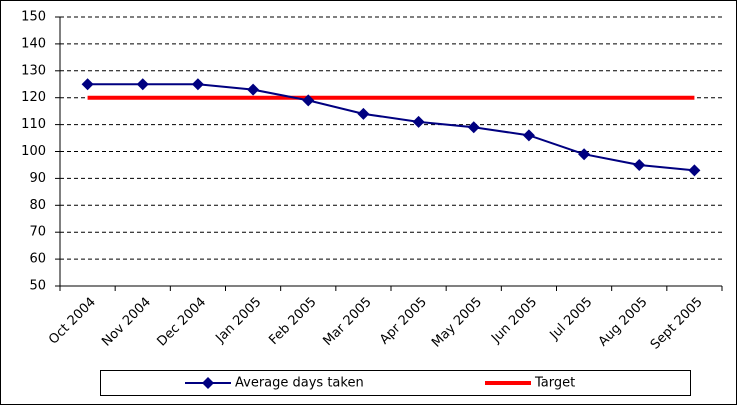 The height and width of the screenshot is (409, 737). Describe the element at coordinates (37, 178) in the screenshot. I see `y-tick-label: 90` at that location.